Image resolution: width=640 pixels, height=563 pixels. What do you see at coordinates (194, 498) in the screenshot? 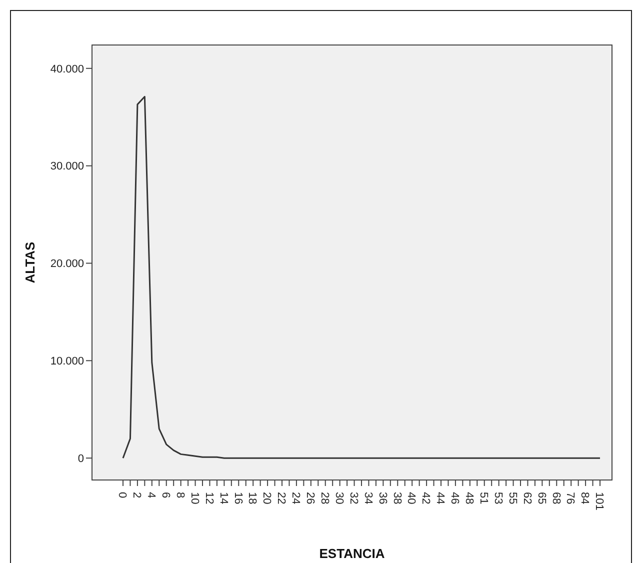
I see `x-tick-label: 10` at bounding box center [194, 498].